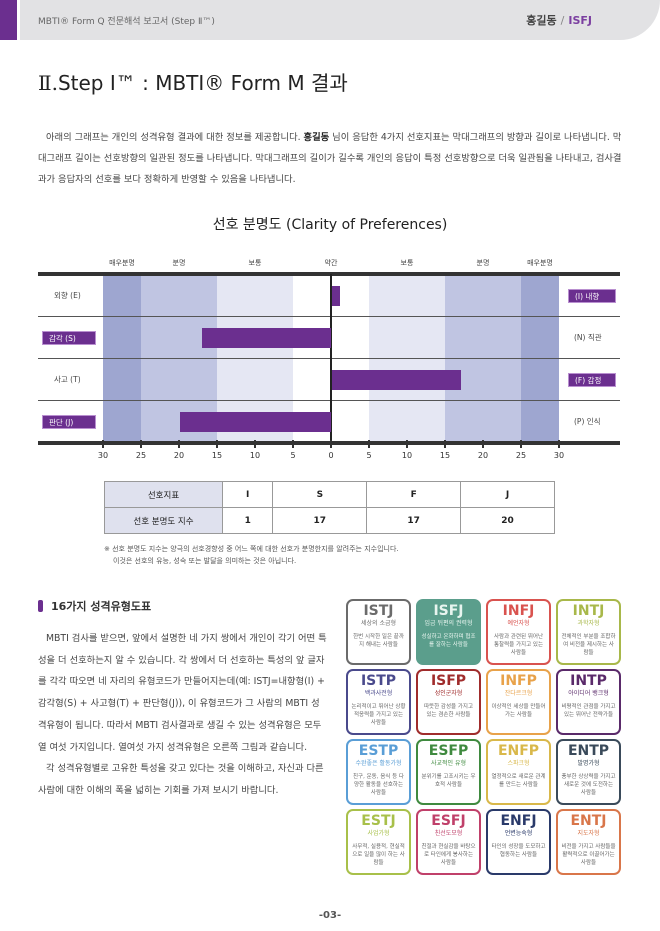 The image size is (660, 931). Describe the element at coordinates (67, 379) in the screenshot. I see `left-pole-label: 사고 (T)` at that location.